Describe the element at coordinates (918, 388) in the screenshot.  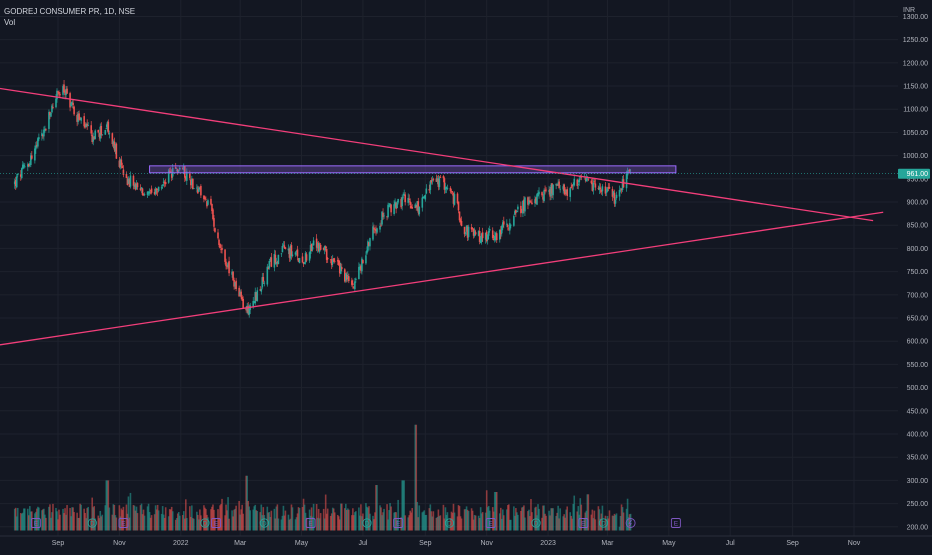
I see `y-tick-label: 500.00` at that location.